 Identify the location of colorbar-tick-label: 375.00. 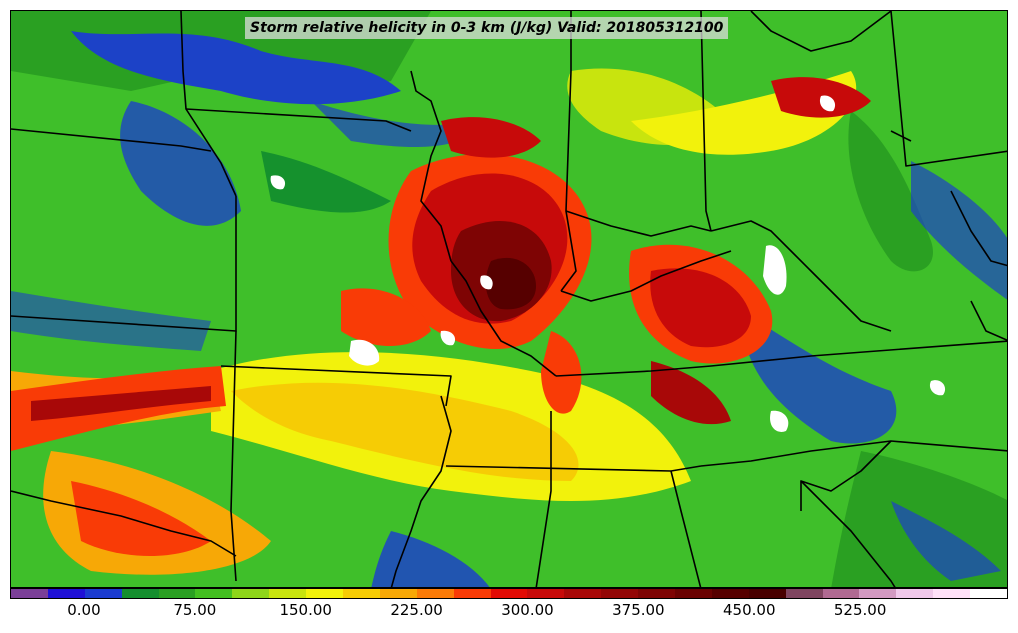
(638, 610).